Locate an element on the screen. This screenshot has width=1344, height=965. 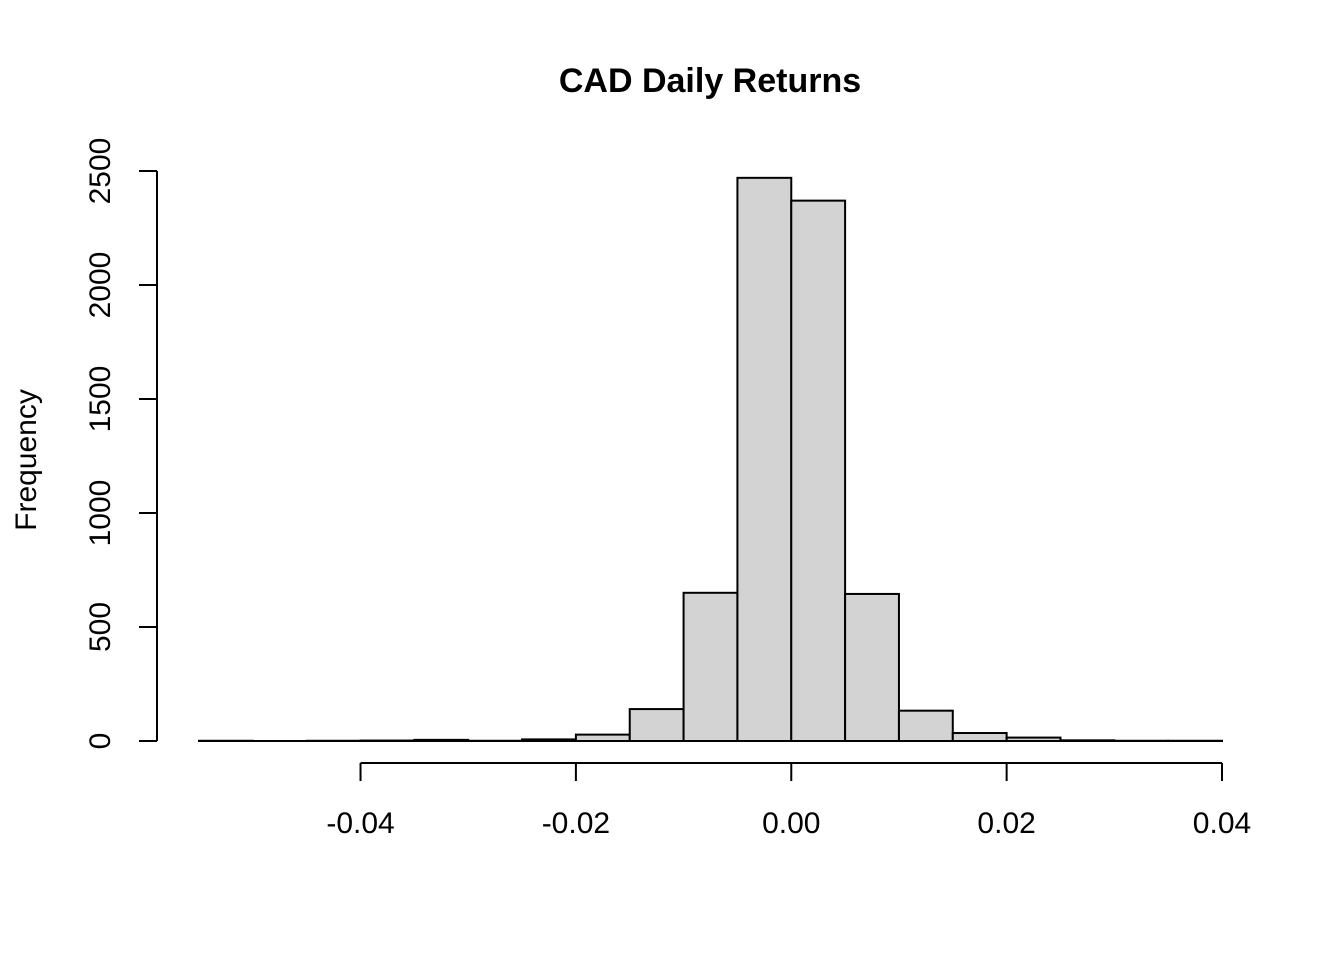
x-tick-label: 0.02 is located at coordinates (1006, 823).